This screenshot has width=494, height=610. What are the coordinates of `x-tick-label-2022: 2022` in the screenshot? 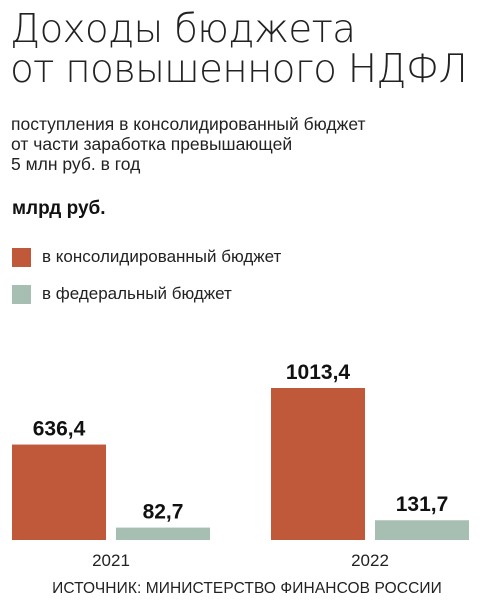 It's located at (370, 560).